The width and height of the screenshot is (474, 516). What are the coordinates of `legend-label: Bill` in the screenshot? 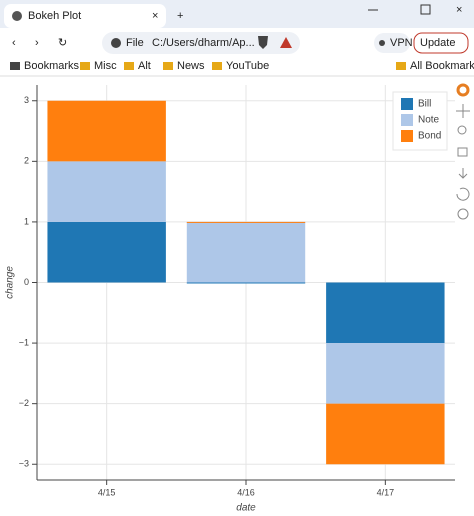 It's located at (424, 104).